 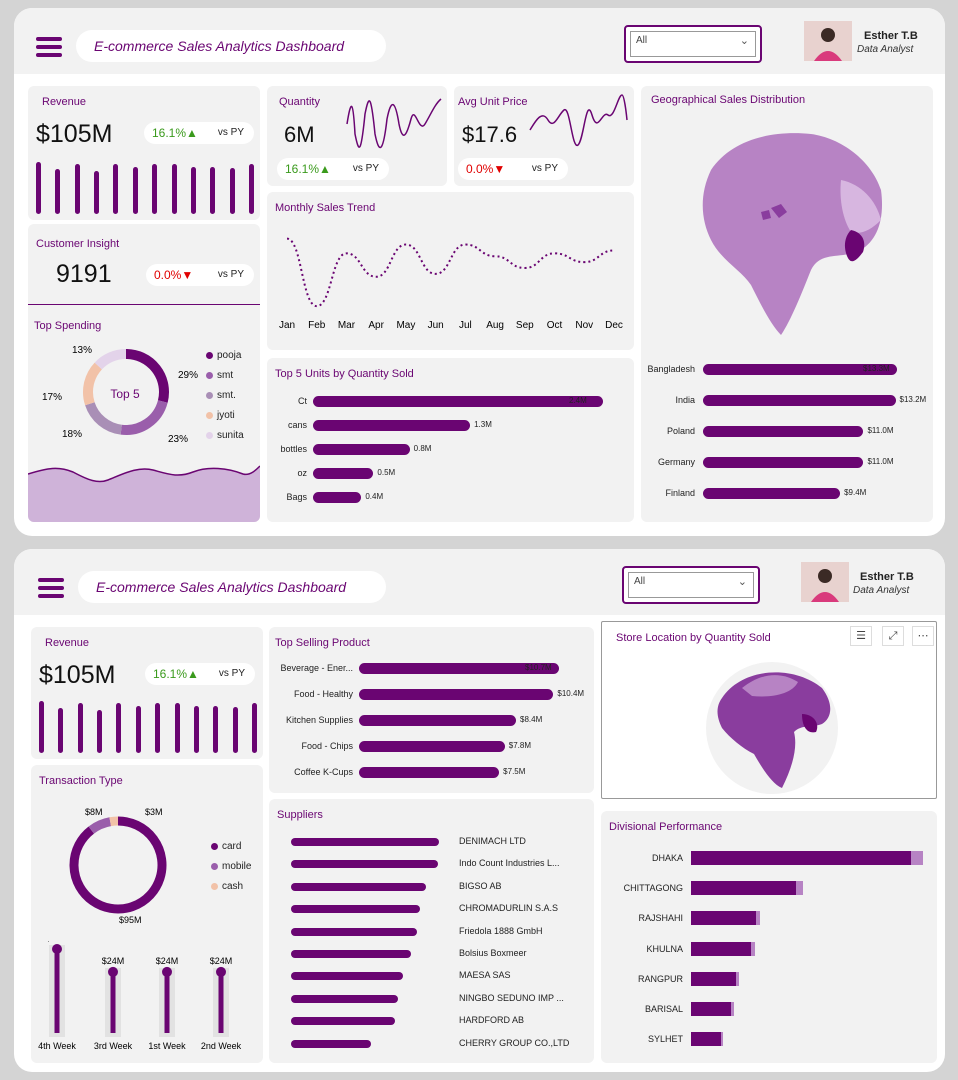 I want to click on legend-item: smt., so click(x=221, y=396).